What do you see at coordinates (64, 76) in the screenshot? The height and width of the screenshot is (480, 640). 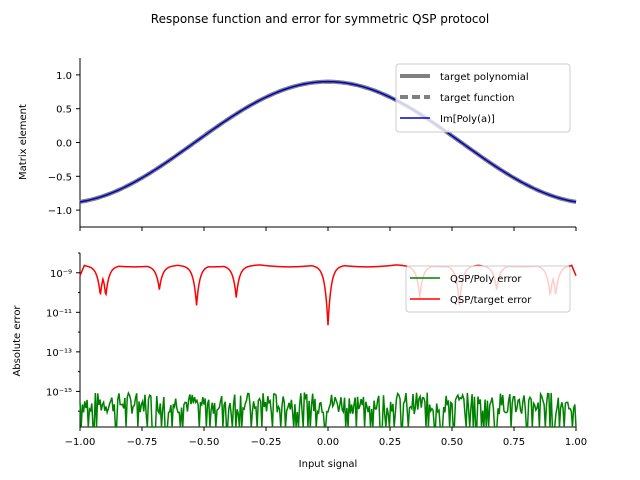 I see `top-y-tick-label: 1.0` at bounding box center [64, 76].